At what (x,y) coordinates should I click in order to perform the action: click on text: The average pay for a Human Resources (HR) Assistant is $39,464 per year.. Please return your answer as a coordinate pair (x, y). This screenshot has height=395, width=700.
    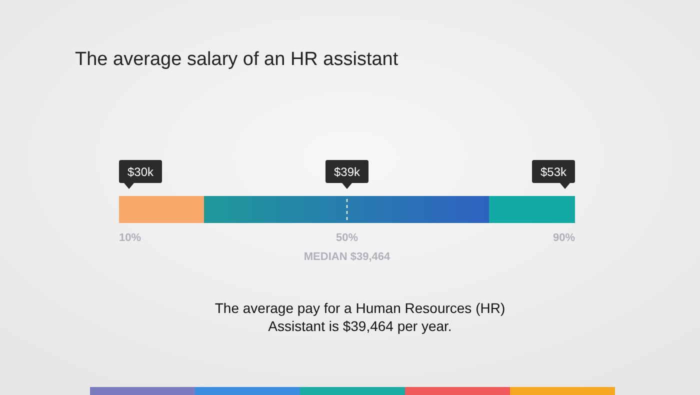
    Looking at the image, I should click on (360, 317).